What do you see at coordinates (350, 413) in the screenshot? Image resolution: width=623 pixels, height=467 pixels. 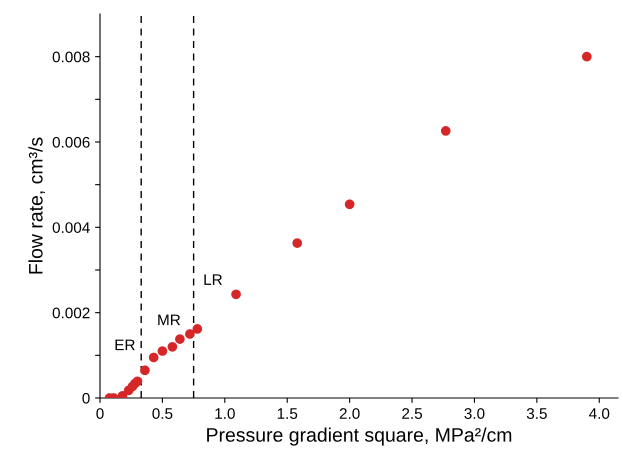 I see `x-tick-label: 2.0` at bounding box center [350, 413].